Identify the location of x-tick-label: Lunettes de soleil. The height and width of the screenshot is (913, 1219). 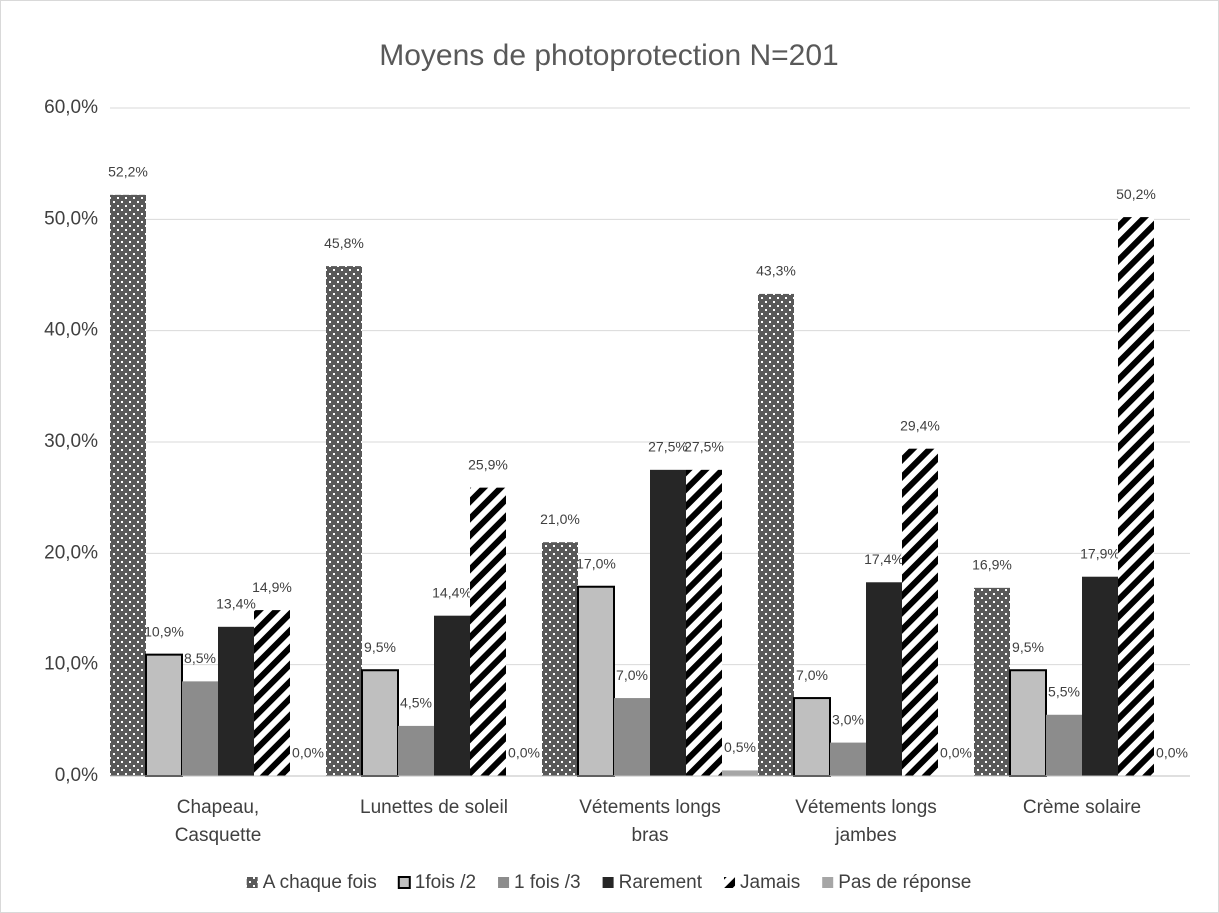
(434, 807).